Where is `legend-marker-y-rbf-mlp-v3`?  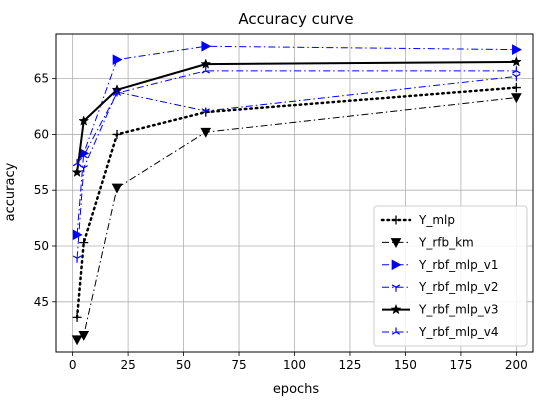
legend-marker-y-rbf-mlp-v3 is located at coordinates (396, 309).